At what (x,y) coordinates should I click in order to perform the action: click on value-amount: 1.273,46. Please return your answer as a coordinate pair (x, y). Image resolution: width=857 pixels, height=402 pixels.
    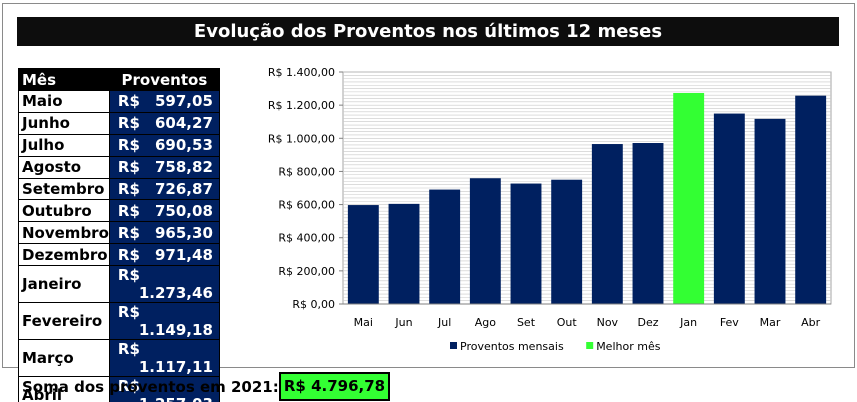
    Looking at the image, I should click on (175, 293).